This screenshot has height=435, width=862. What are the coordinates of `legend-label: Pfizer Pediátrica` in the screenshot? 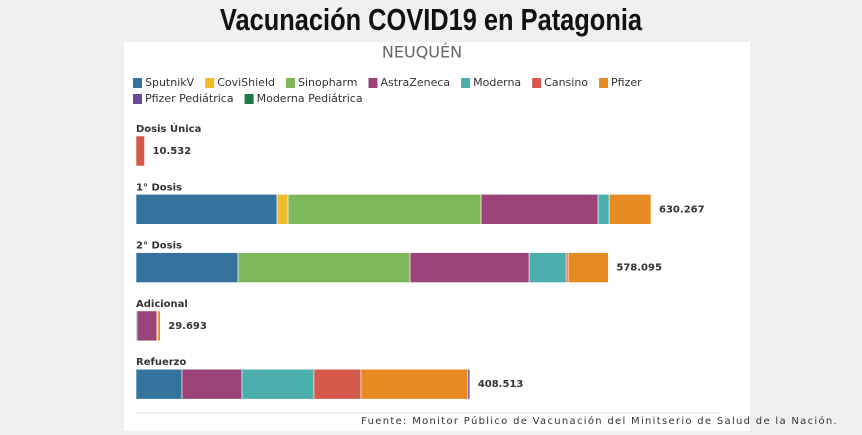 It's located at (189, 98).